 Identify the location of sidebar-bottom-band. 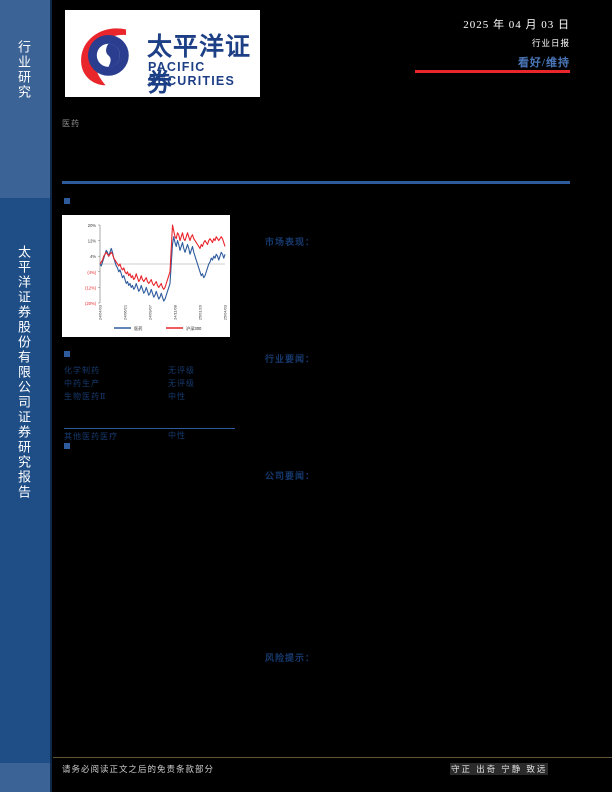
(26, 777).